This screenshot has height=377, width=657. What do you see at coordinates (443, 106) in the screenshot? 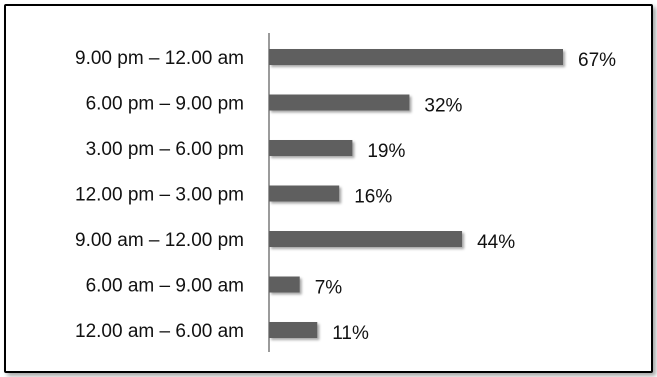
I see `value-label: 32%` at bounding box center [443, 106].